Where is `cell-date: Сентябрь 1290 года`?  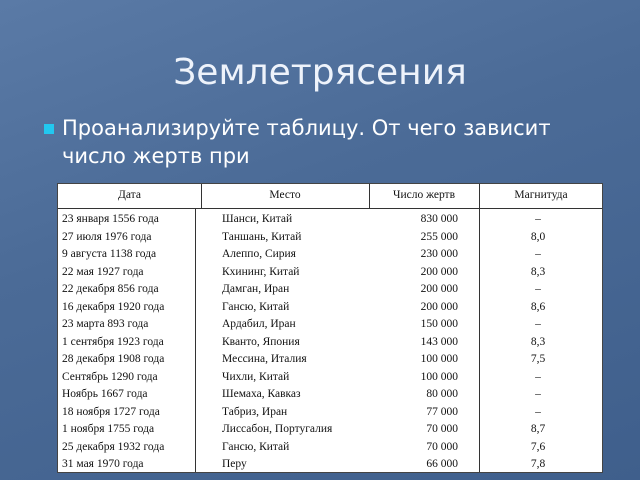
cell-date: Сентябрь 1290 года is located at coordinates (110, 376).